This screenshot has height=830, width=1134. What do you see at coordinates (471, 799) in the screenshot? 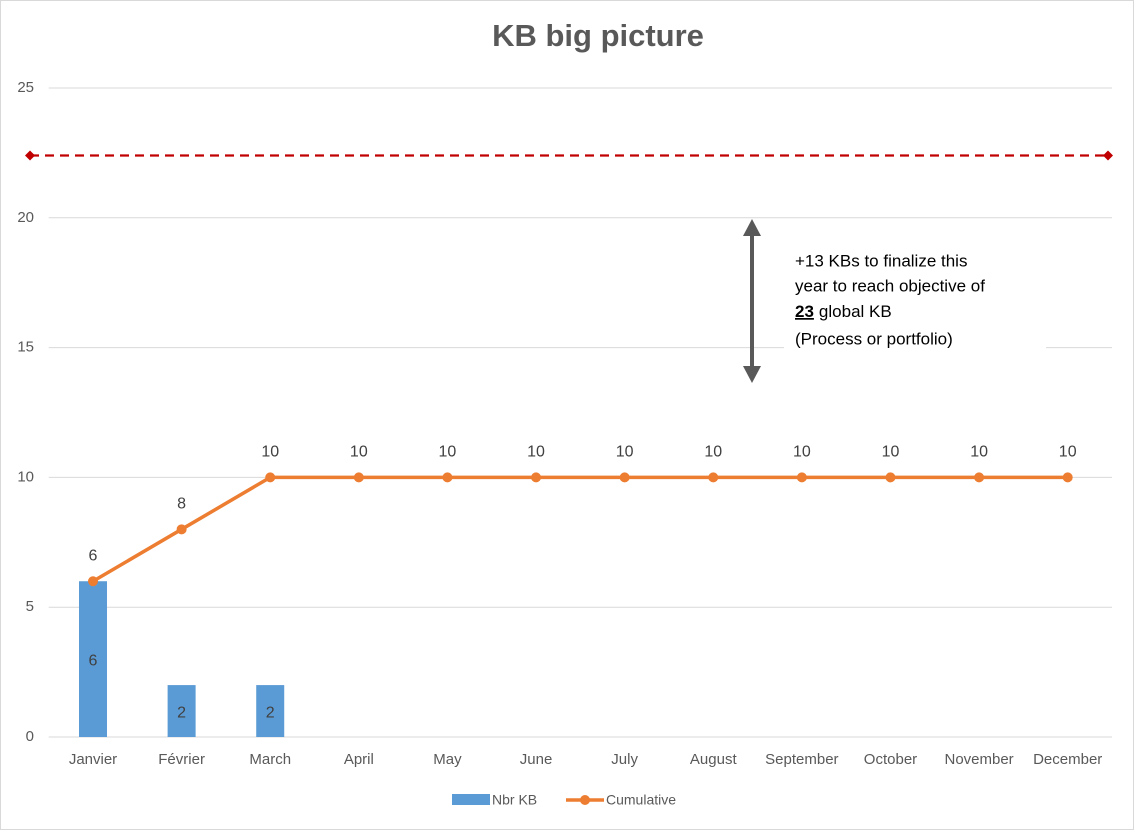
I see `legend-swatch` at bounding box center [471, 799].